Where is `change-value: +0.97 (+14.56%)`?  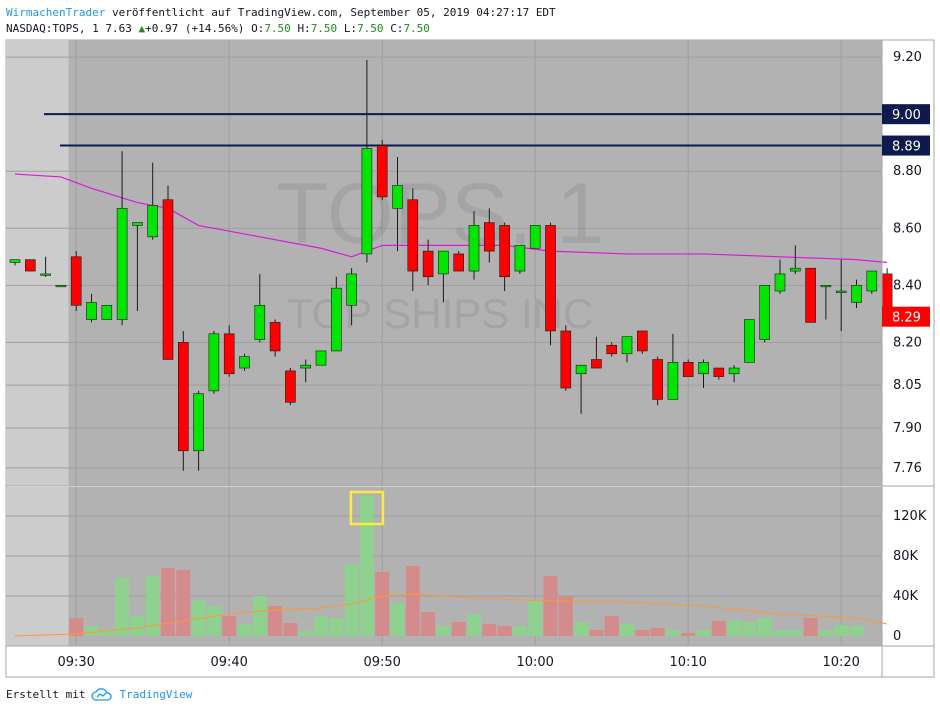 change-value: +0.97 (+14.56%) is located at coordinates (195, 28).